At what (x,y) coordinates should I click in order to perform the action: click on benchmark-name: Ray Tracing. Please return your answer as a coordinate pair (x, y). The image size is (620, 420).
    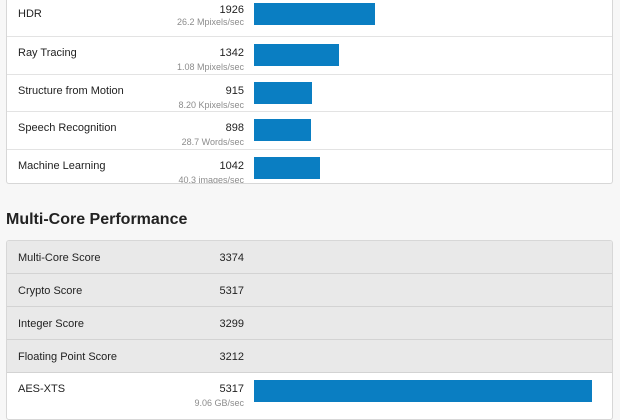
    Looking at the image, I should click on (47, 53).